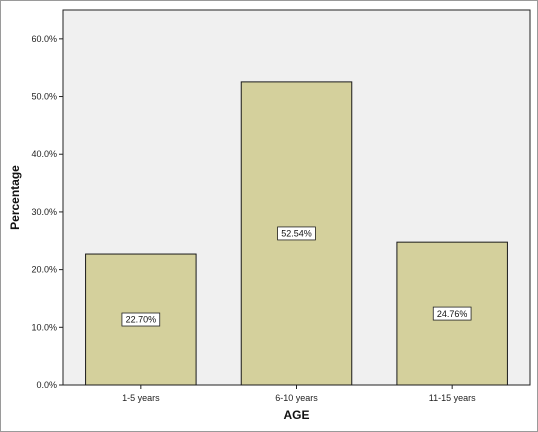 Image resolution: width=538 pixels, height=432 pixels. Describe the element at coordinates (296, 398) in the screenshot. I see `x-tick-label: 6-10 years` at that location.